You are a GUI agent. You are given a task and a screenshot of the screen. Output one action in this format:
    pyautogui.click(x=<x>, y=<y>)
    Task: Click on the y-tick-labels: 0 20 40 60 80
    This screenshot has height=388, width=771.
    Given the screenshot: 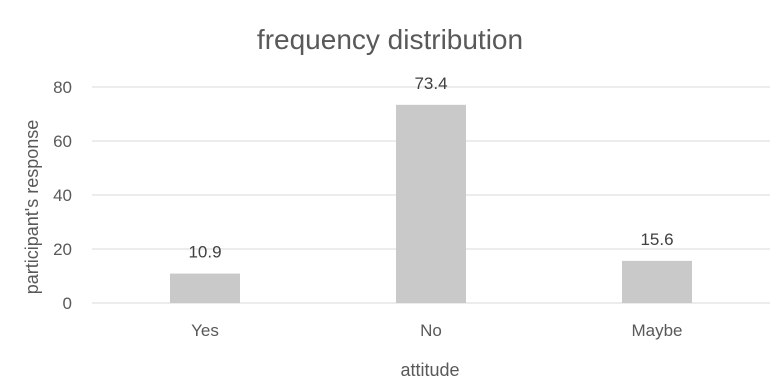 What is the action you would take?
    pyautogui.click(x=62, y=195)
    